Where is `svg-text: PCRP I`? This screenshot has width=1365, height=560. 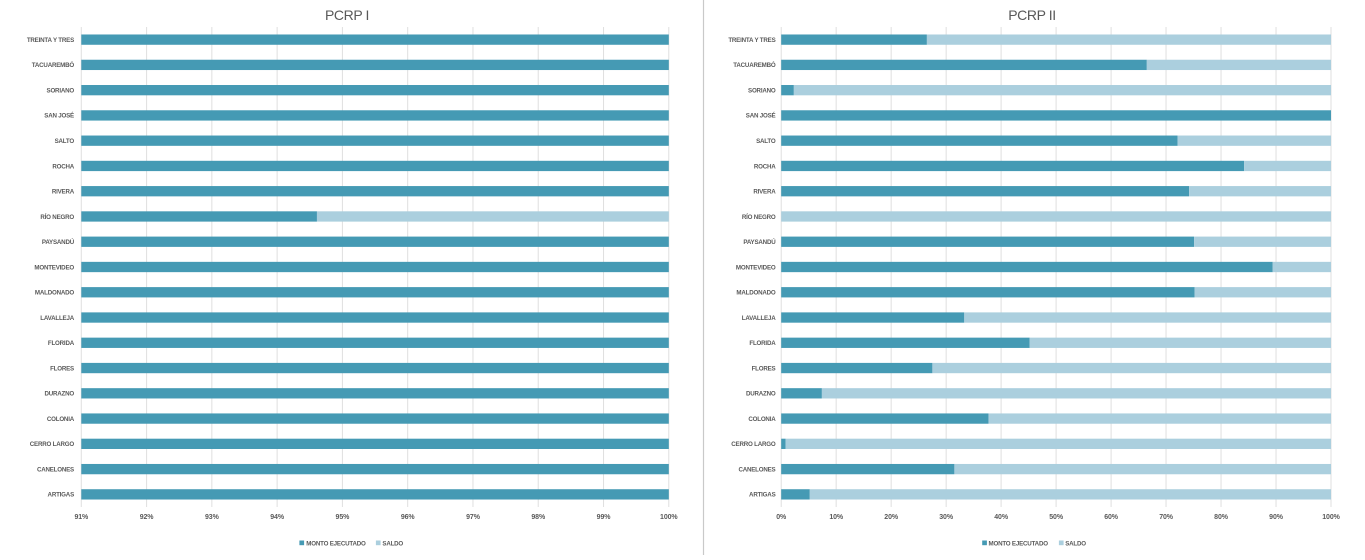 svg-text: PCRP I is located at coordinates (347, 15).